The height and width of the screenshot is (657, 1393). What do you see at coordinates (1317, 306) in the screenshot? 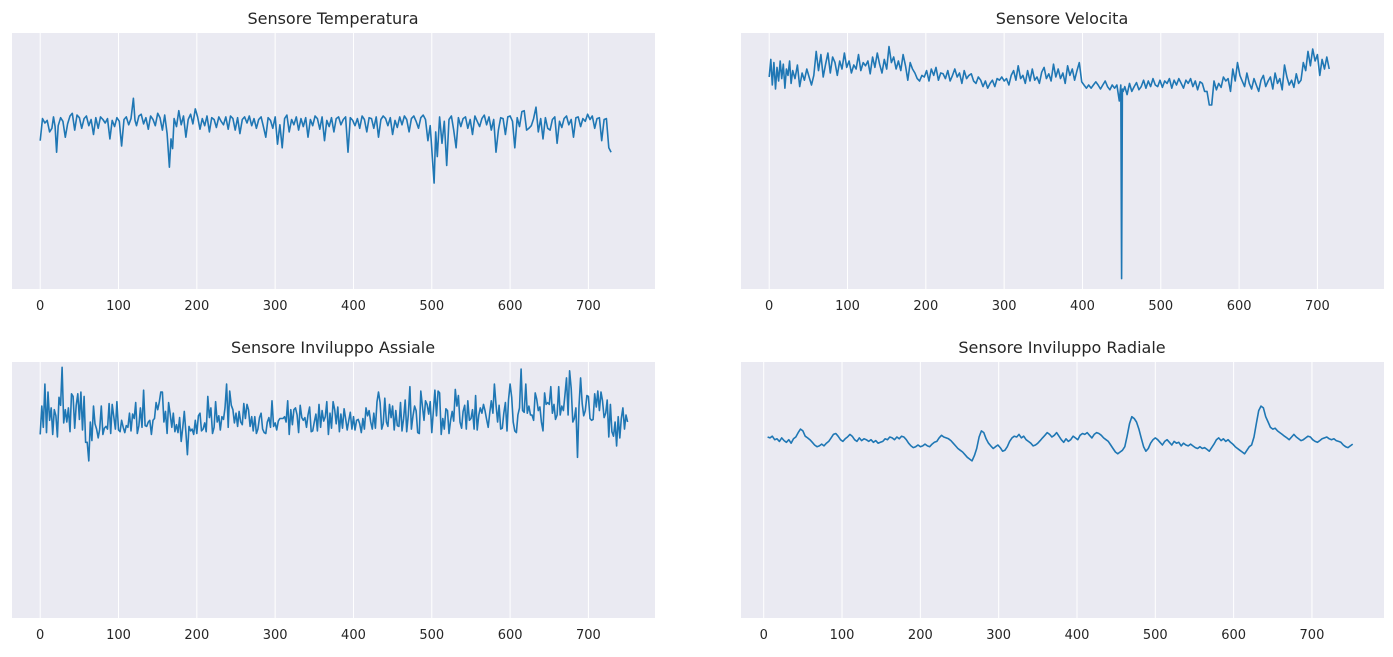
I see `velocity-x-tick-label: 700` at bounding box center [1317, 306].